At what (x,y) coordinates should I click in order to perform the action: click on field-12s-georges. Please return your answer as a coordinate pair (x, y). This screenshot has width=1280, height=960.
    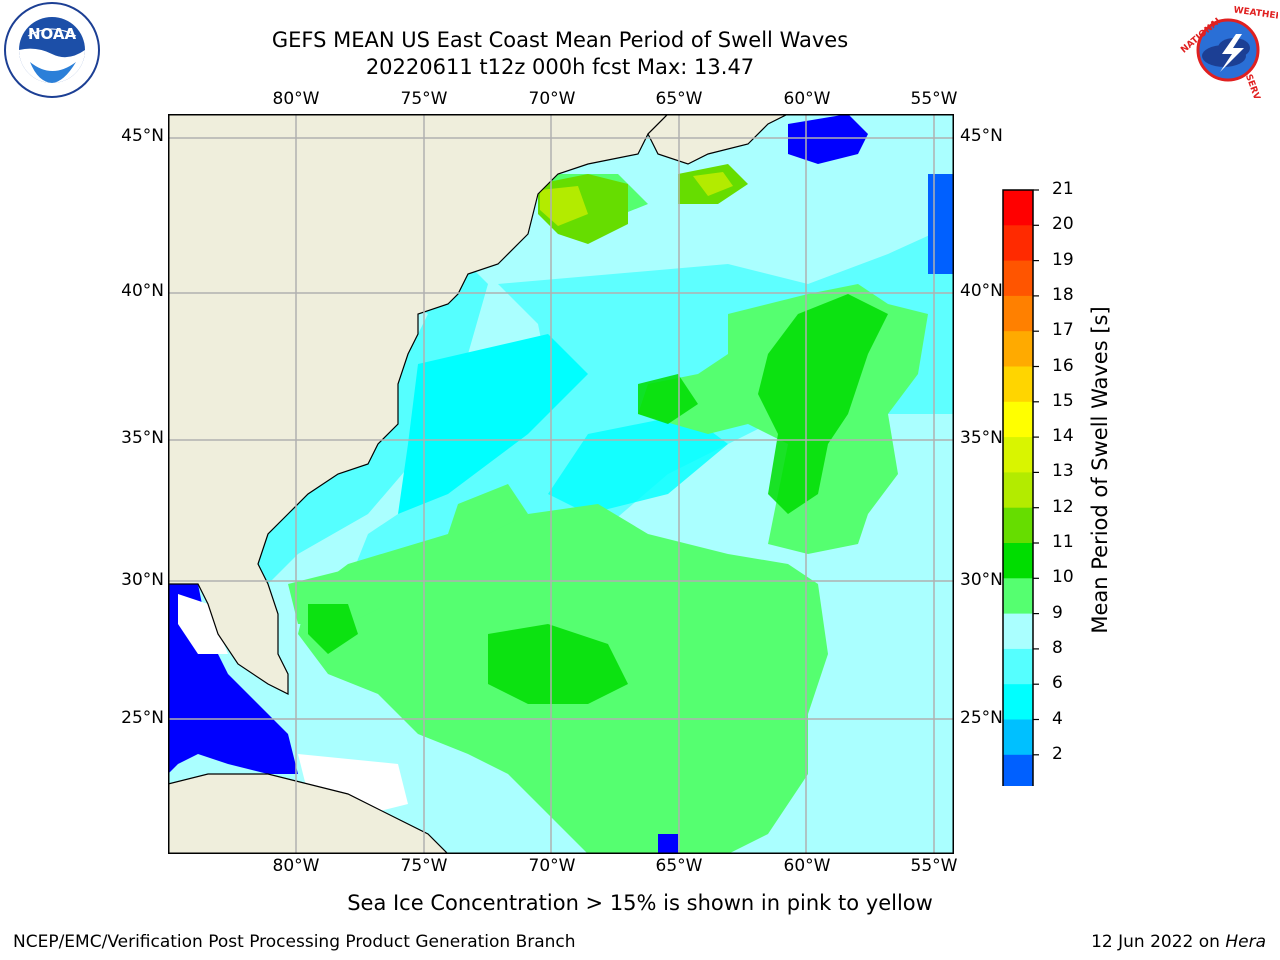
    Looking at the image, I should click on (713, 184).